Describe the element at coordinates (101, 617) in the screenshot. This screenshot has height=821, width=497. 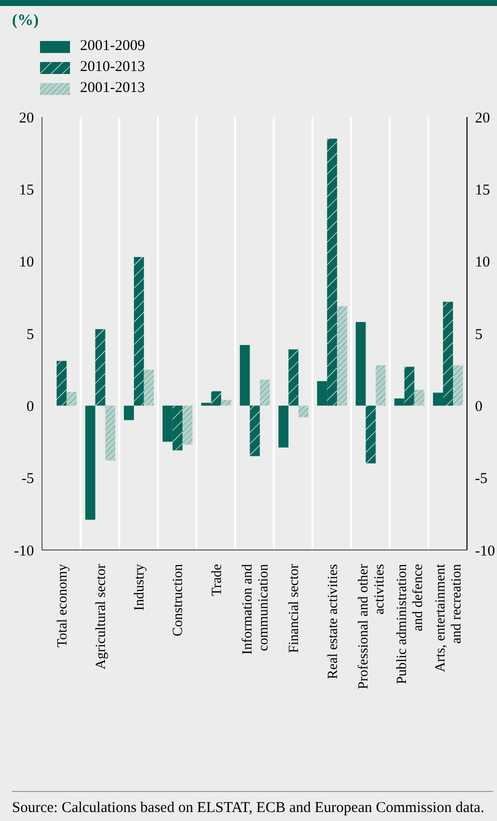
I see `x-tick-label: Agricultural sector` at that location.